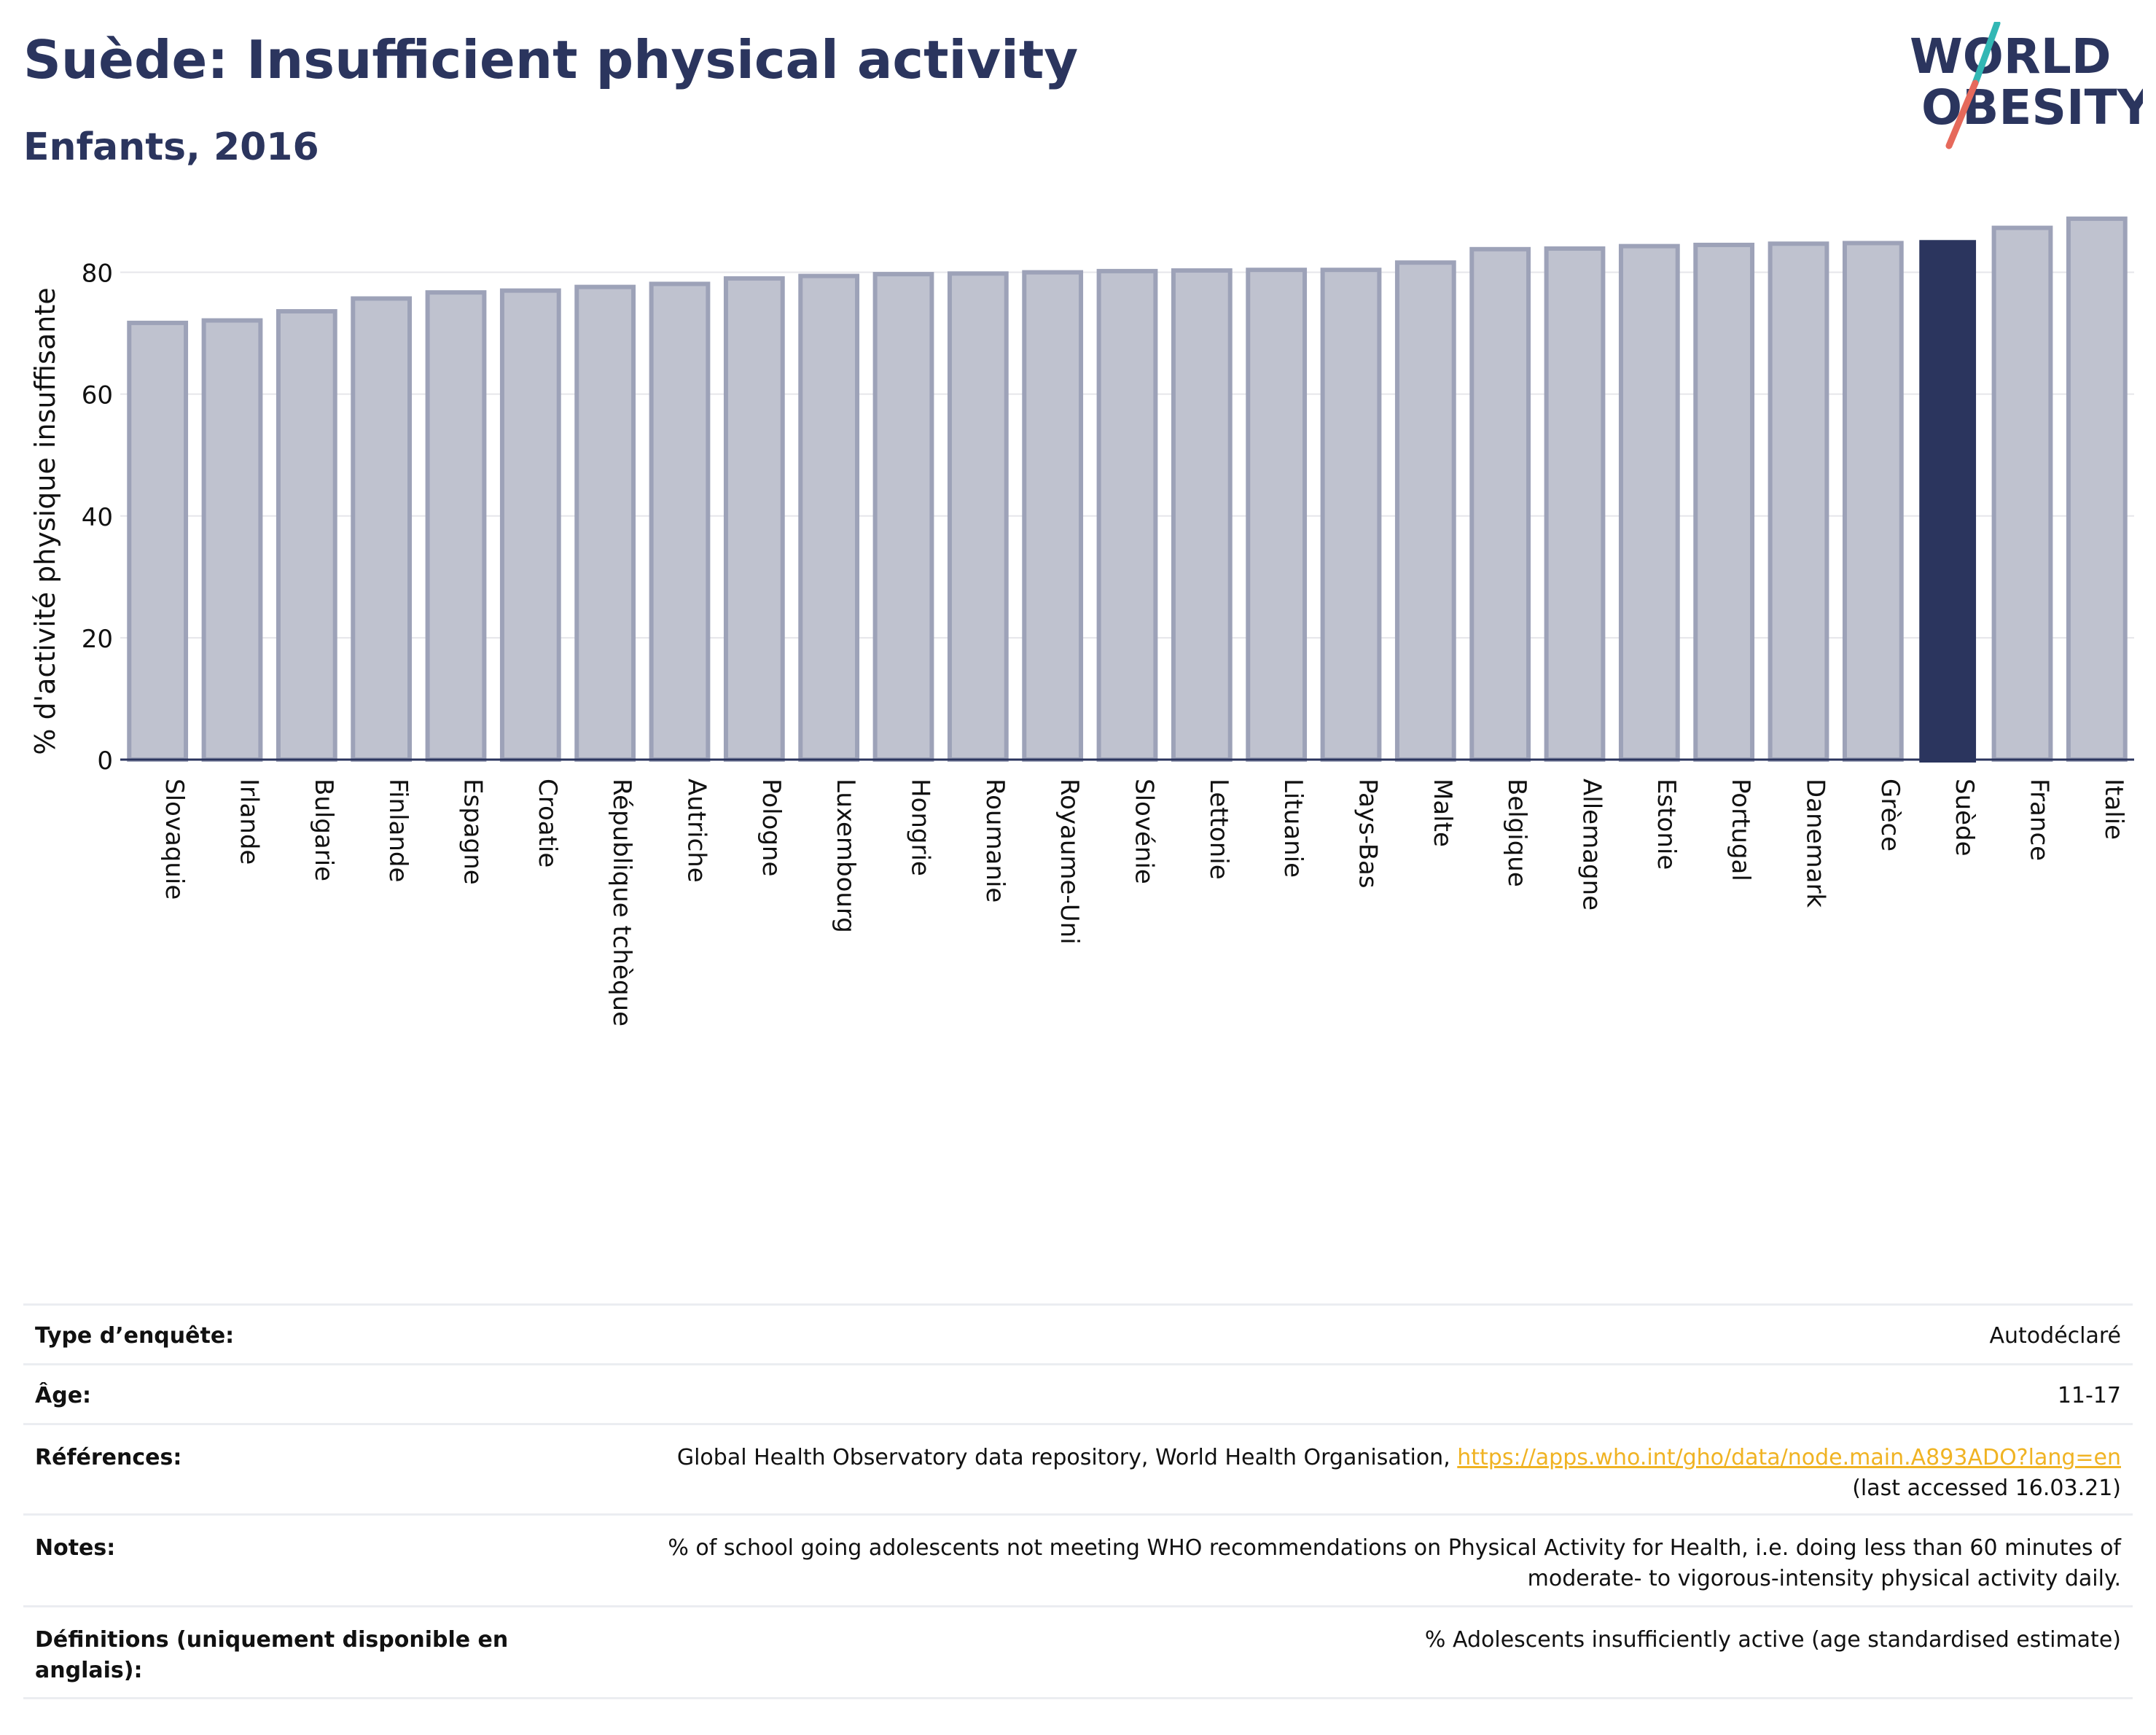 This screenshot has height=1735, width=2156. Describe the element at coordinates (2027, 85) in the screenshot. I see `world-obesity-logo: WORLD OBESITY` at that location.